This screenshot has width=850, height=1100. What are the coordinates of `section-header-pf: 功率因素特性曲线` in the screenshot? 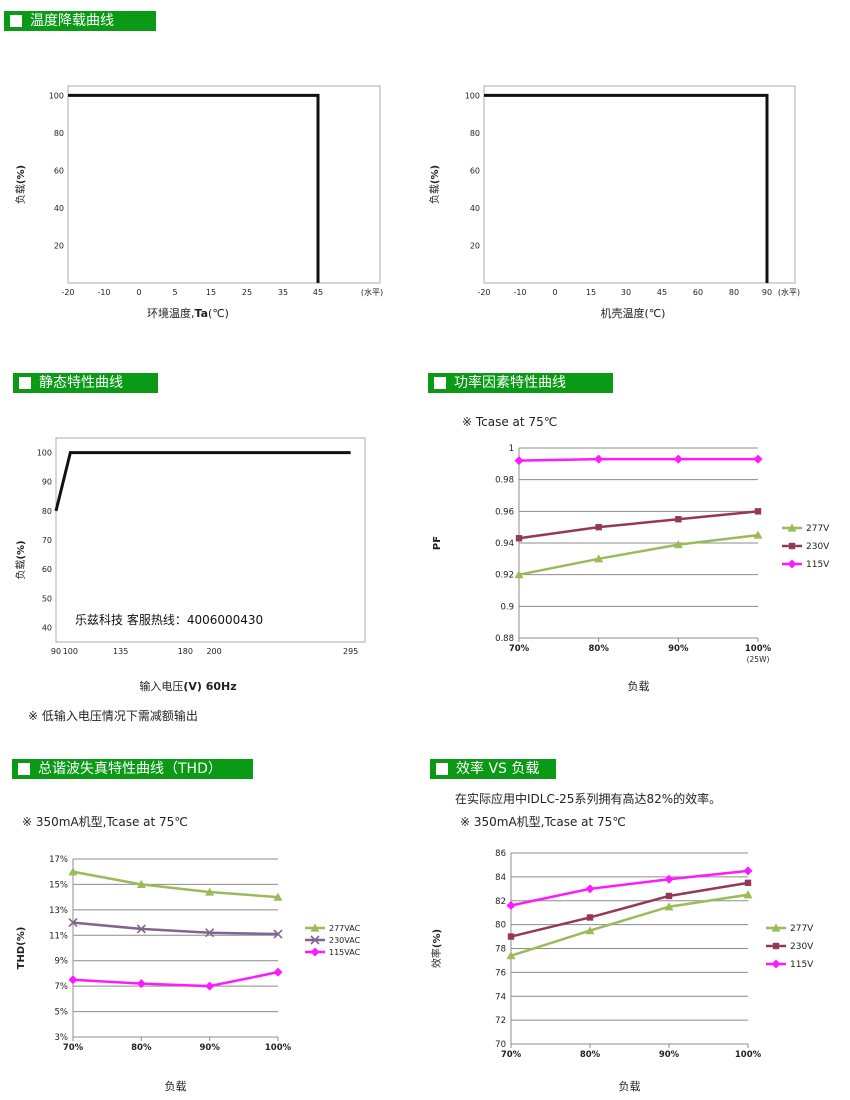 It's located at (520, 383).